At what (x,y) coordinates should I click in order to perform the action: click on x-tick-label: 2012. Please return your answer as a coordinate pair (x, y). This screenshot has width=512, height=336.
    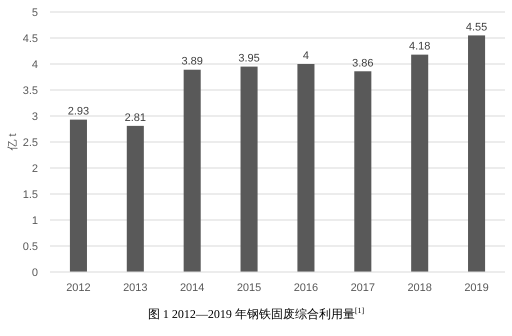
    Looking at the image, I should click on (78, 288).